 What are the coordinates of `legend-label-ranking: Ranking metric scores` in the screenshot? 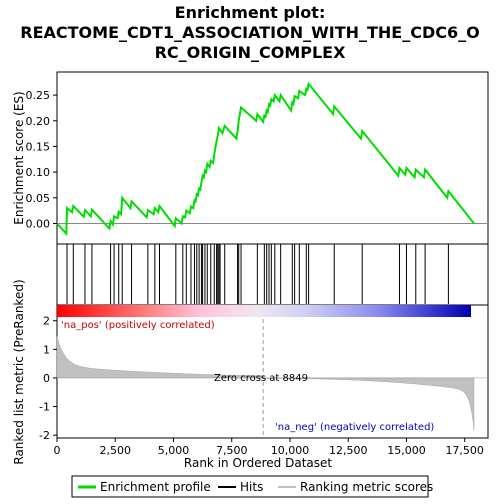 It's located at (366, 487).